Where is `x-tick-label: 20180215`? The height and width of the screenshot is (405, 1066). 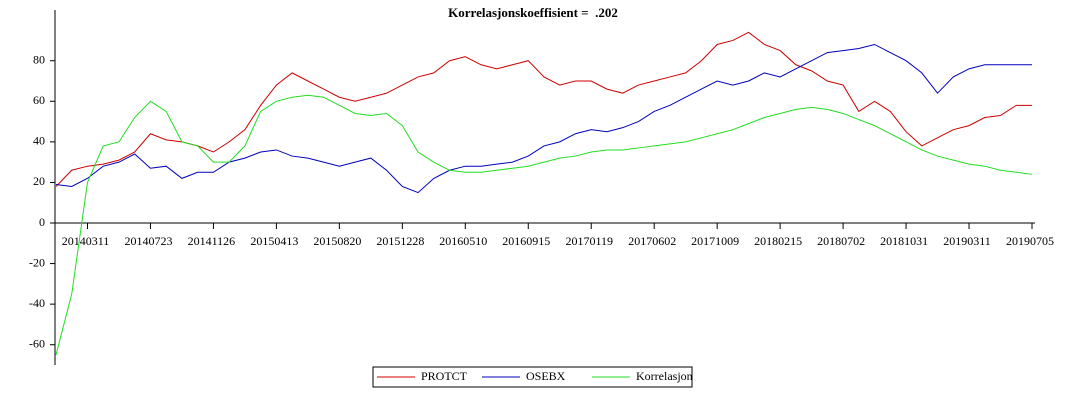
x-tick-label: 20180215 is located at coordinates (778, 241).